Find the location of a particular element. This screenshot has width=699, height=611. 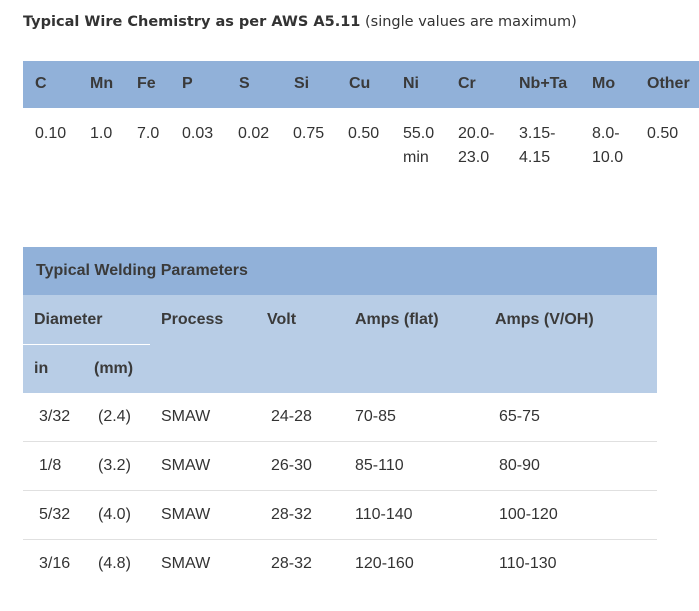

row-amps-flat: 110-140 is located at coordinates (384, 514).